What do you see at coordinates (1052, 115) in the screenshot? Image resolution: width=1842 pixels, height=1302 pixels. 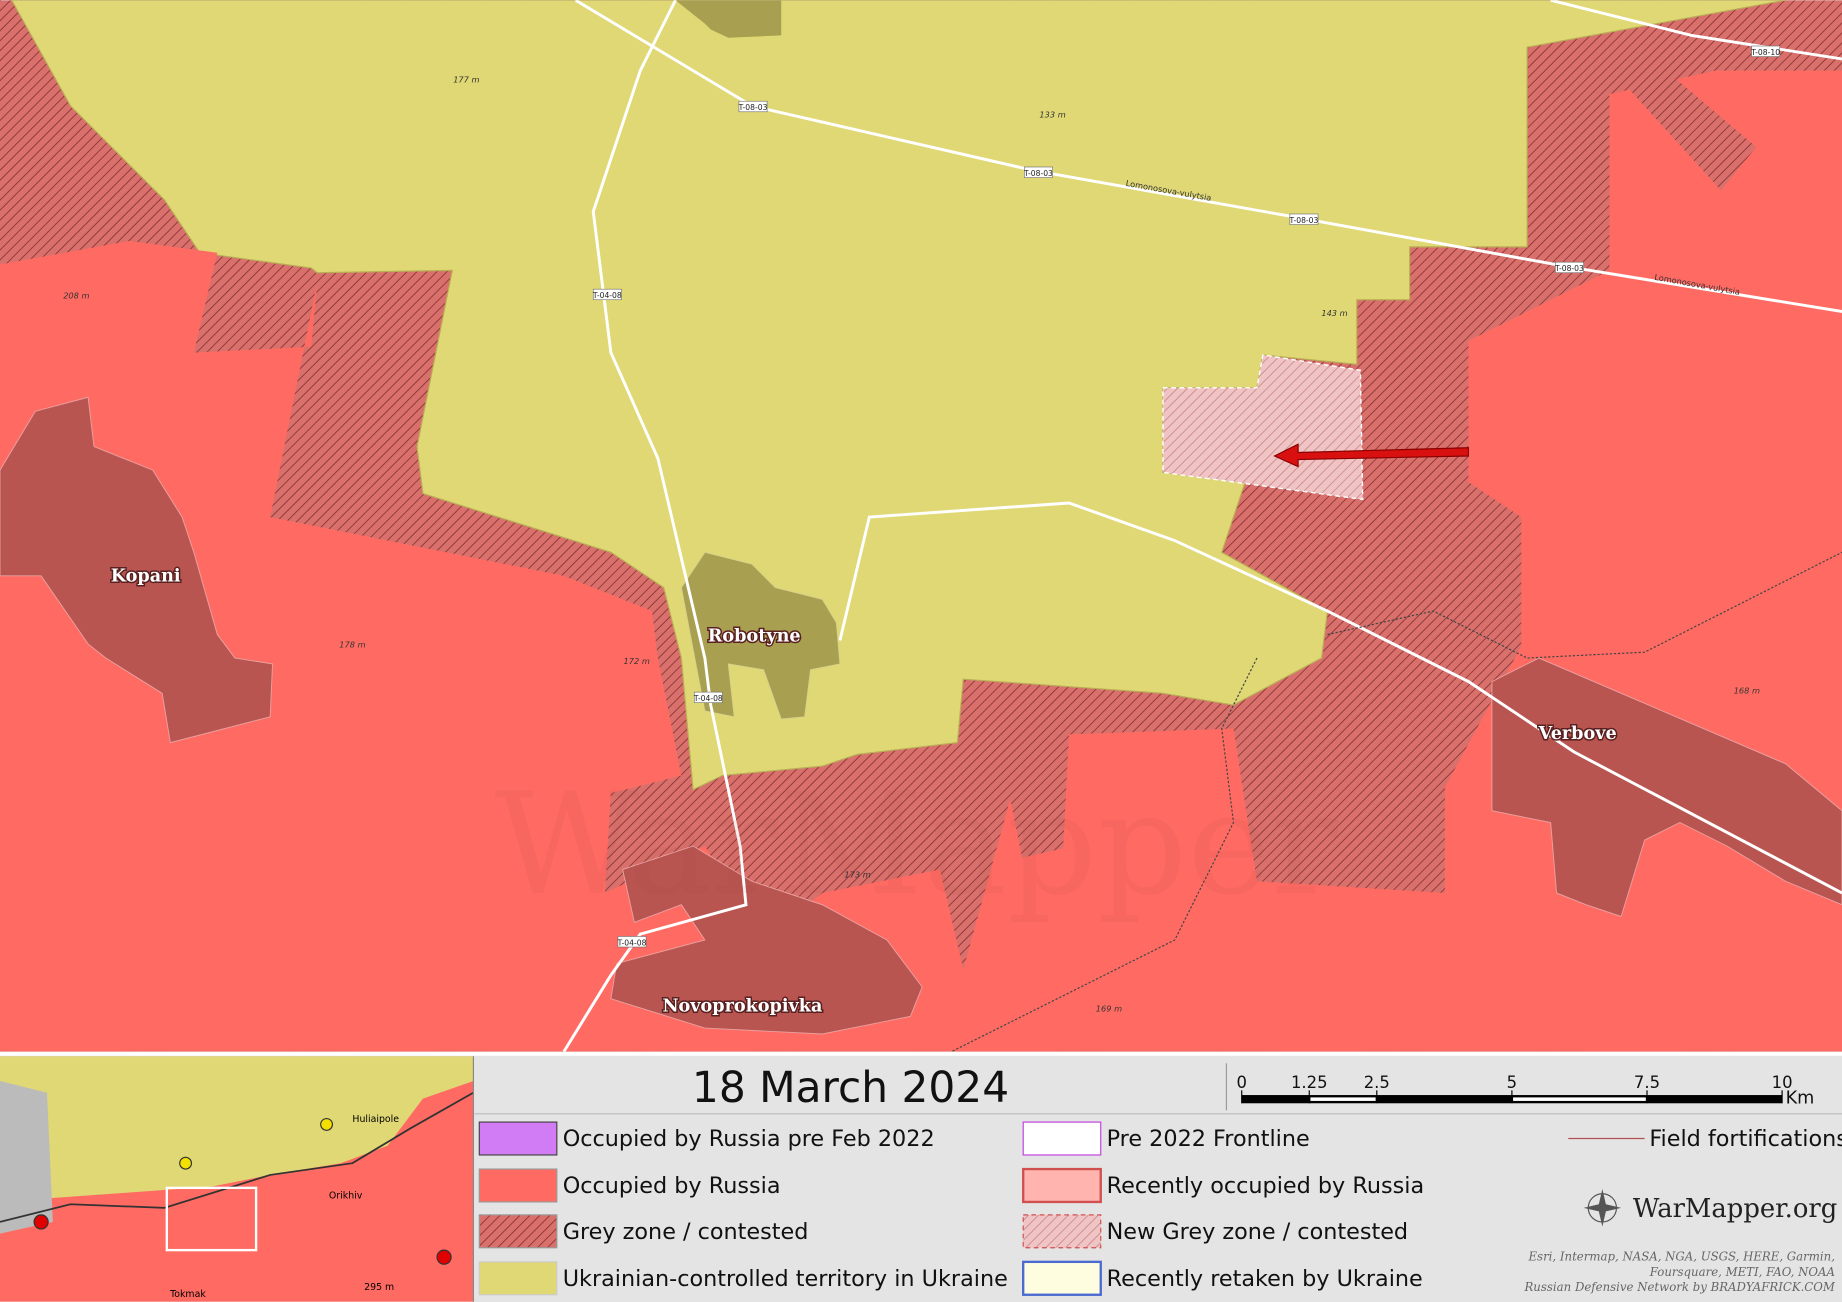 I see `elevation-label: 133 m` at bounding box center [1052, 115].